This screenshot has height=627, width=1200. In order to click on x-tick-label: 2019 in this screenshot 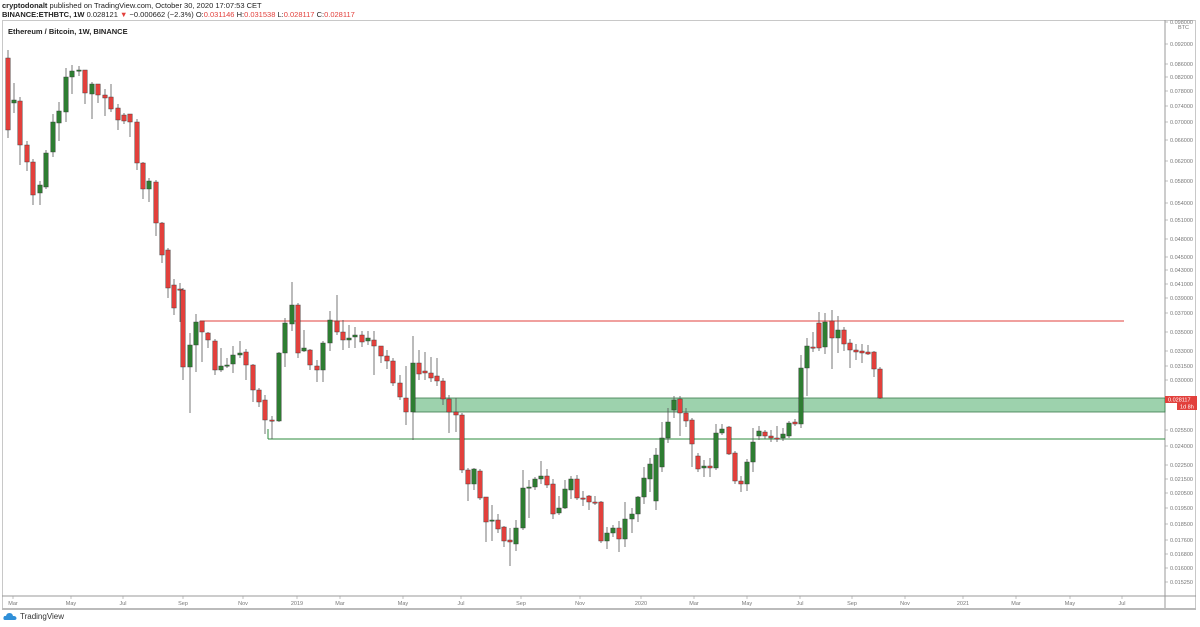, I will do `click(297, 604)`.